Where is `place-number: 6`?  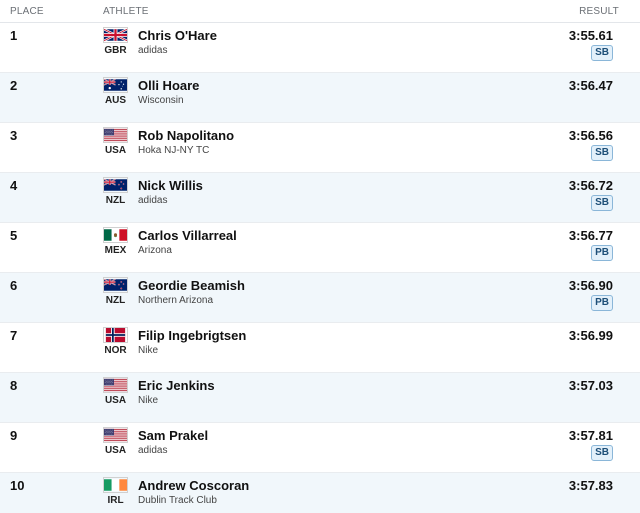
place-number: 6 is located at coordinates (14, 285).